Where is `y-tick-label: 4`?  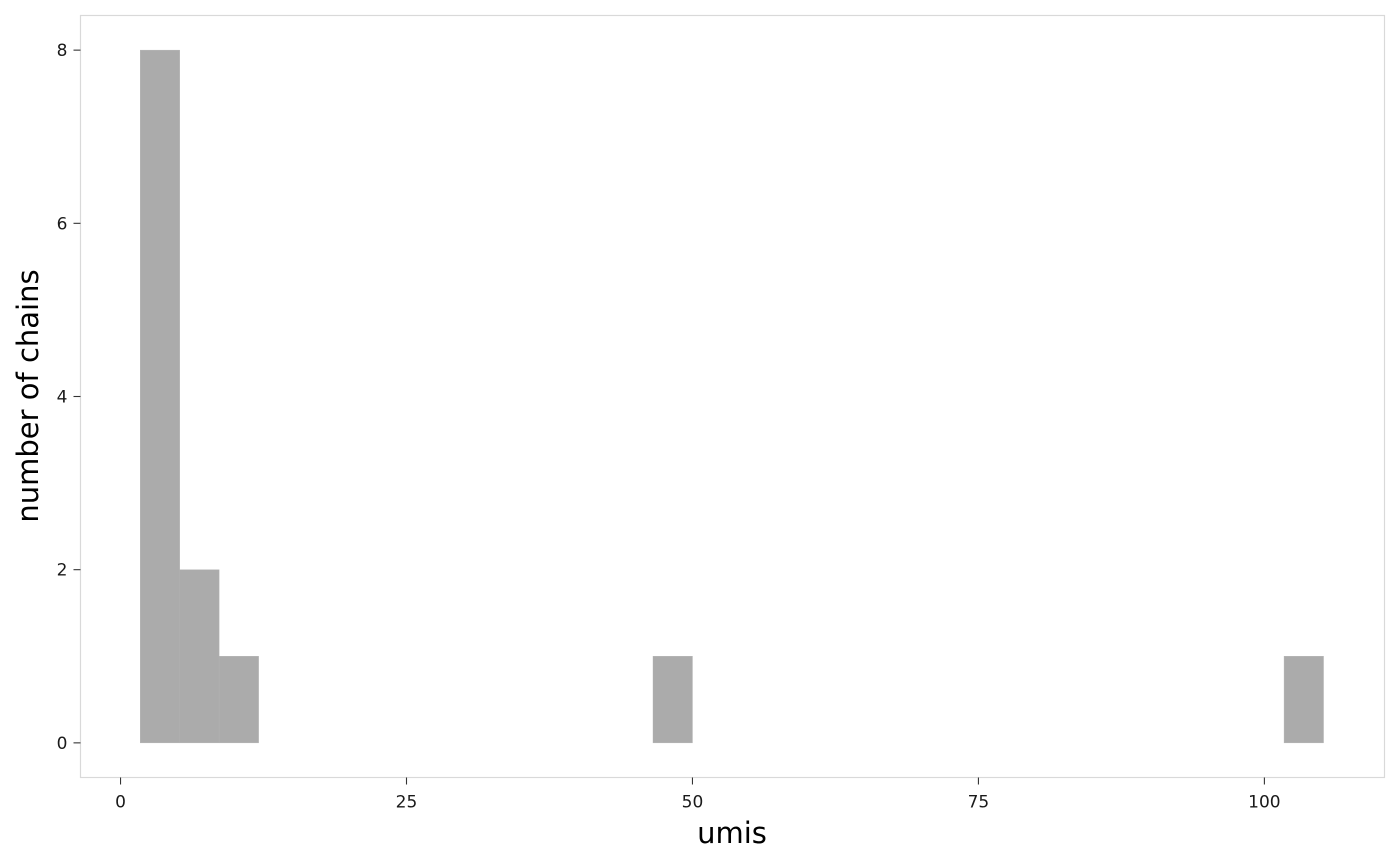 y-tick-label: 4 is located at coordinates (62, 398).